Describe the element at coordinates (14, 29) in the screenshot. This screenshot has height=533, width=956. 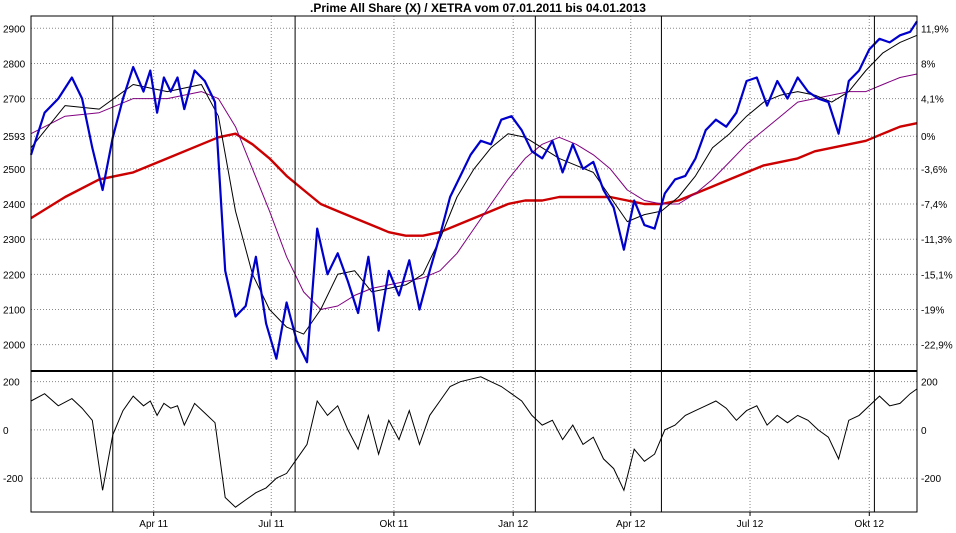
I see `price-y-tick-label-left: 2900` at that location.